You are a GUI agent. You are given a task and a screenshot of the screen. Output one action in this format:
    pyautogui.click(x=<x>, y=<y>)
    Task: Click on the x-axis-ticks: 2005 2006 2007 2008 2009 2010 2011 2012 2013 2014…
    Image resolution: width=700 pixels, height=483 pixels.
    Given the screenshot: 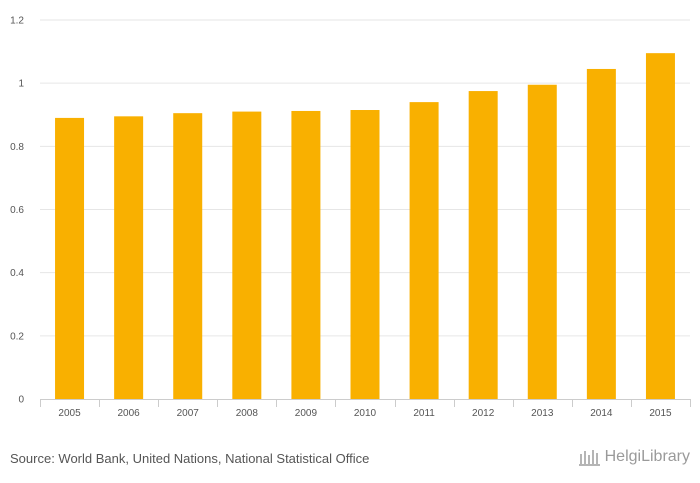 What is the action you would take?
    pyautogui.click(x=365, y=413)
    